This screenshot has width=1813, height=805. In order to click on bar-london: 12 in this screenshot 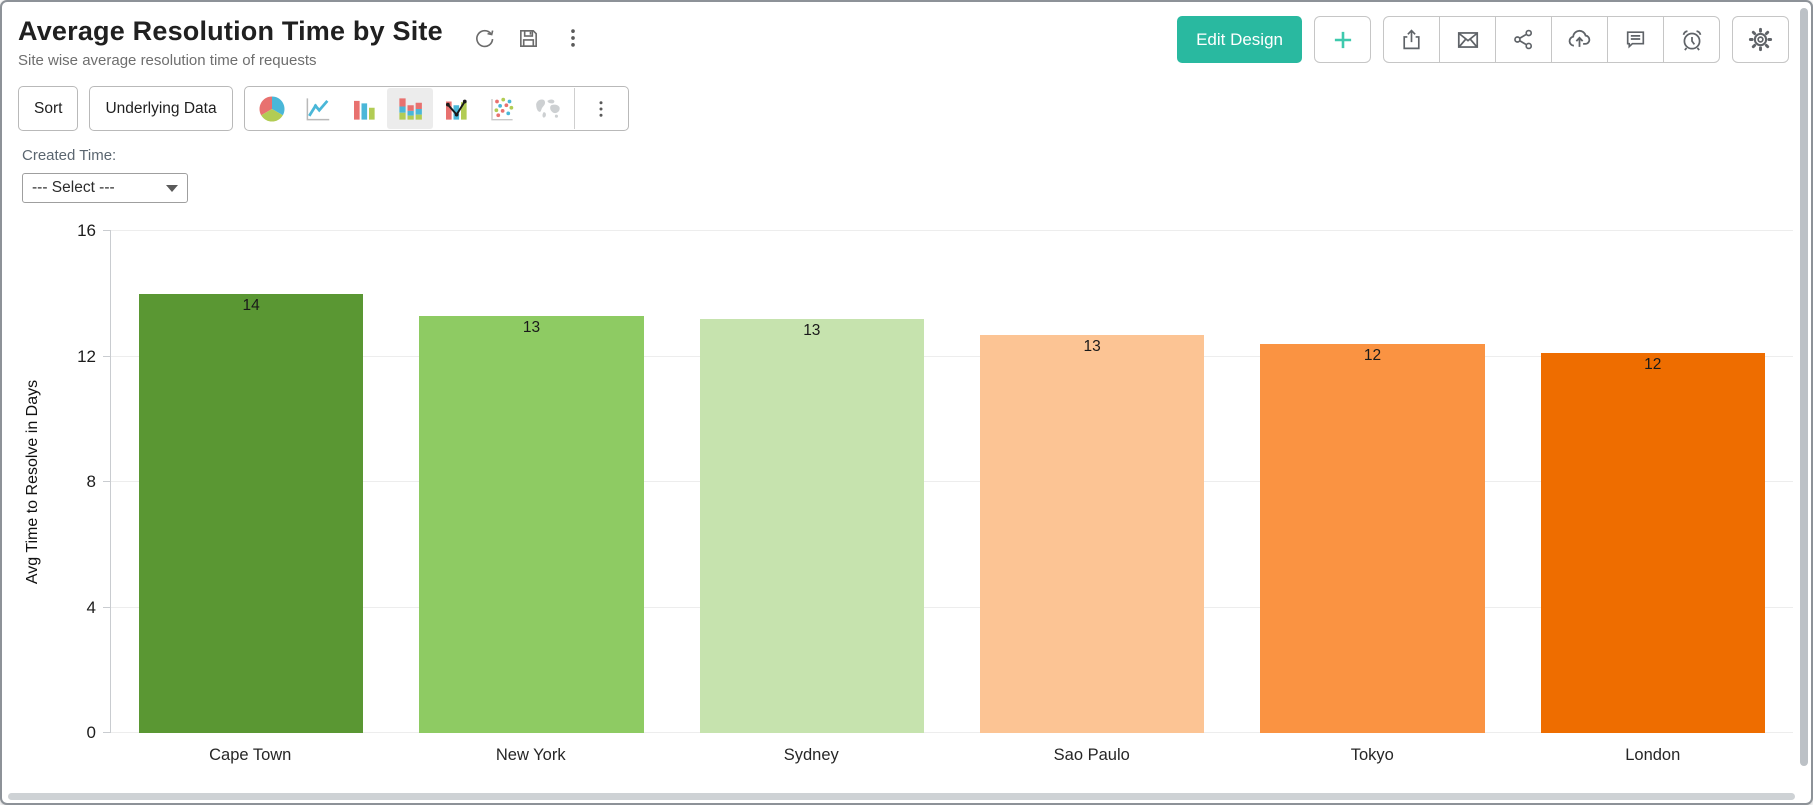, I will do `click(1652, 543)`.